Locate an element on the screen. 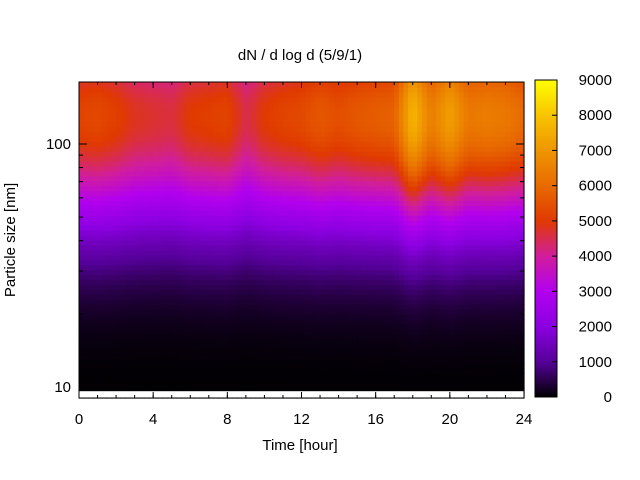 The height and width of the screenshot is (480, 640). colorbar-tick-label: 2000 is located at coordinates (595, 327).